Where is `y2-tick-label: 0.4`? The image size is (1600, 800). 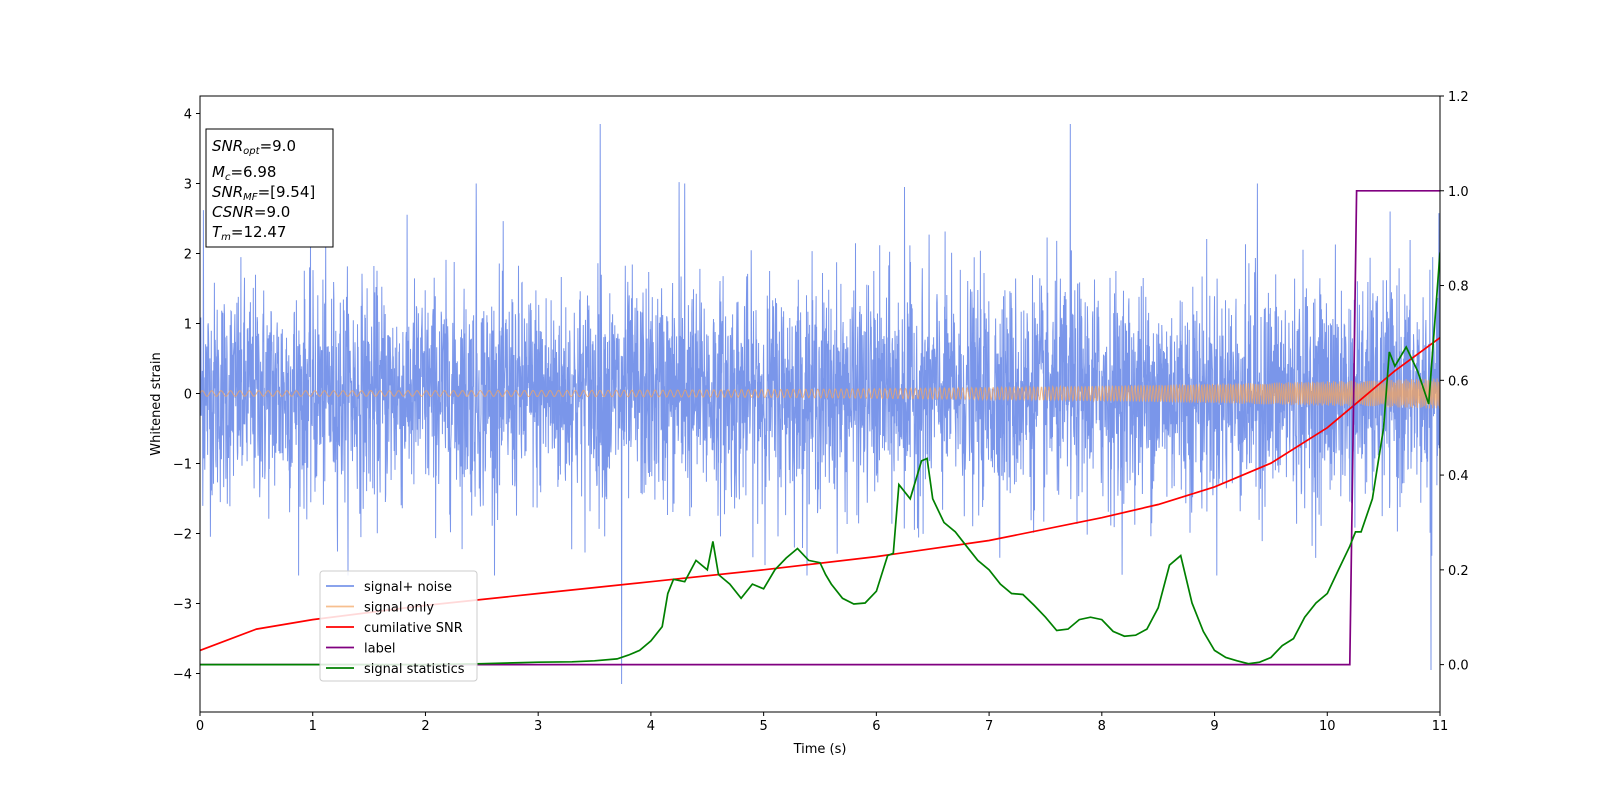 y2-tick-label: 0.4 is located at coordinates (1458, 476).